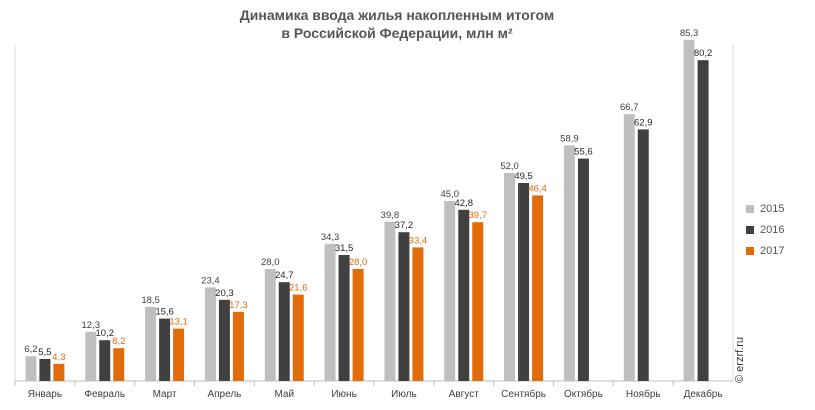 This screenshot has height=410, width=815. What do you see at coordinates (210, 280) in the screenshot?
I see `data-label-2015: 23,4` at bounding box center [210, 280].